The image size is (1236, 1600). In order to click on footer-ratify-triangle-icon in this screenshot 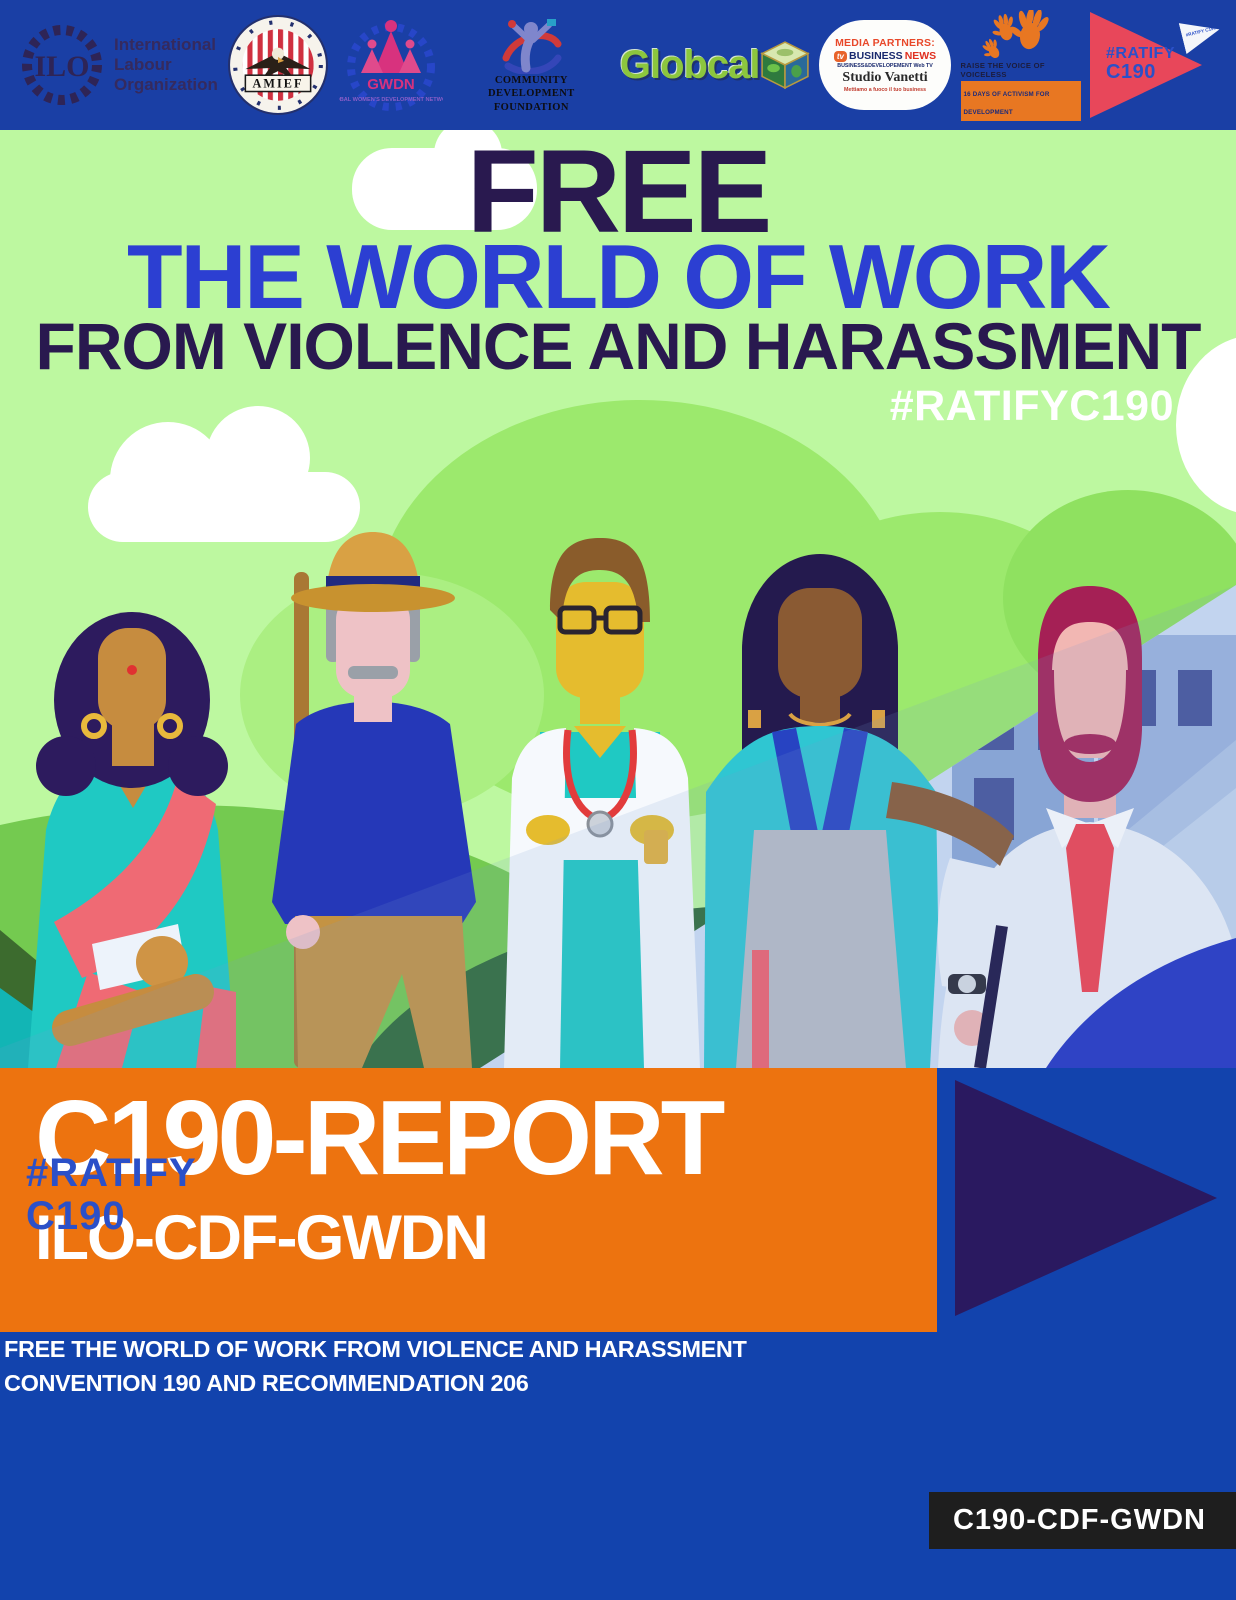, I will do `click(1086, 1198)`.